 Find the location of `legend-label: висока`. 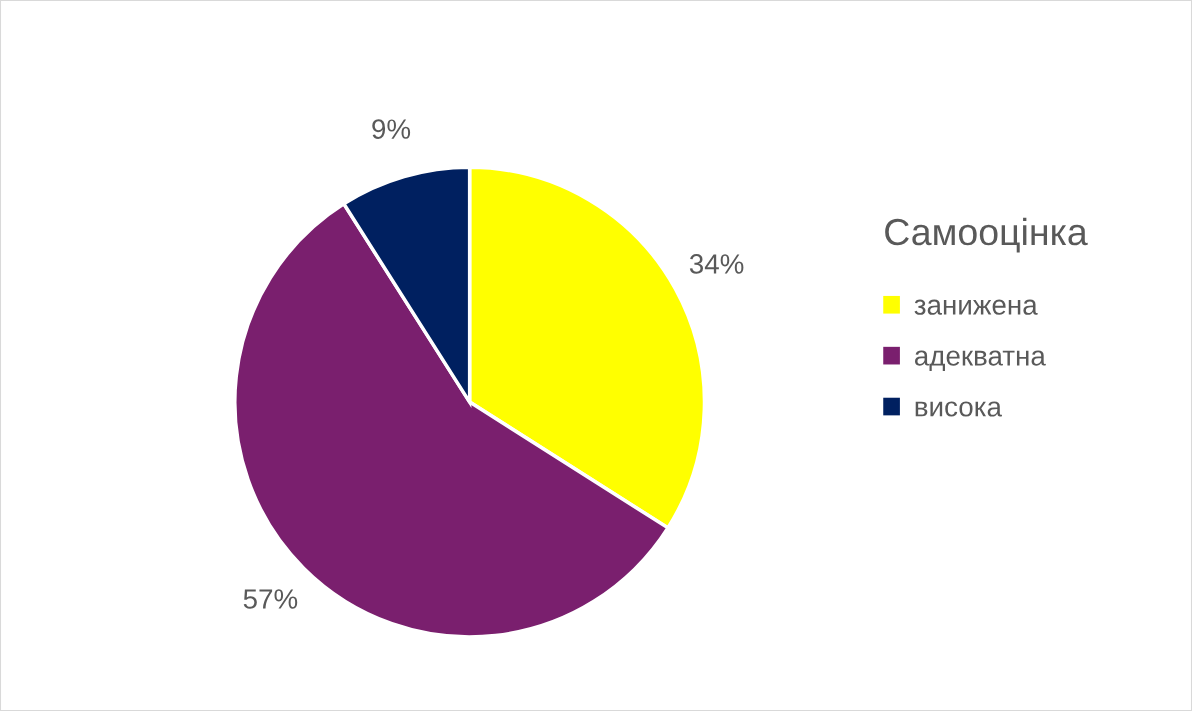

legend-label: висока is located at coordinates (958, 409).